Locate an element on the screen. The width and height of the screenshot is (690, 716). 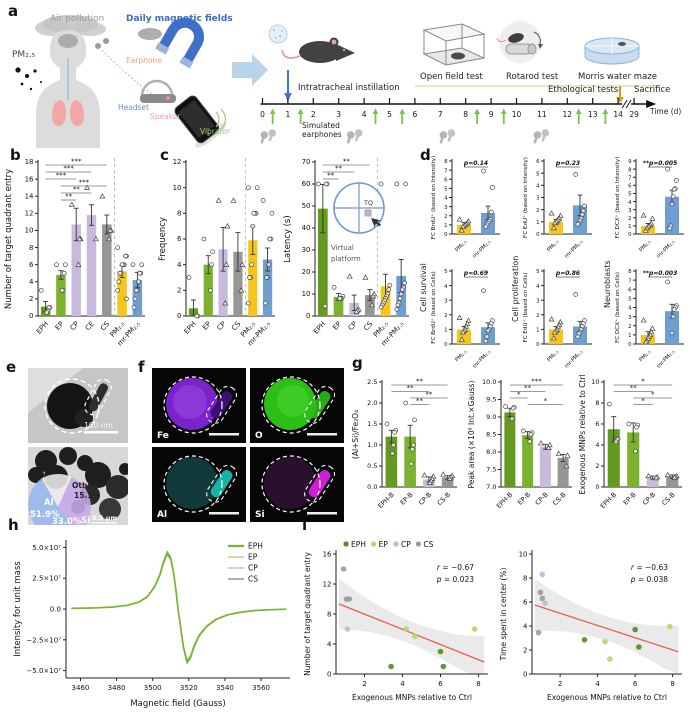
legend-label: EP is located at coordinates (384, 544).